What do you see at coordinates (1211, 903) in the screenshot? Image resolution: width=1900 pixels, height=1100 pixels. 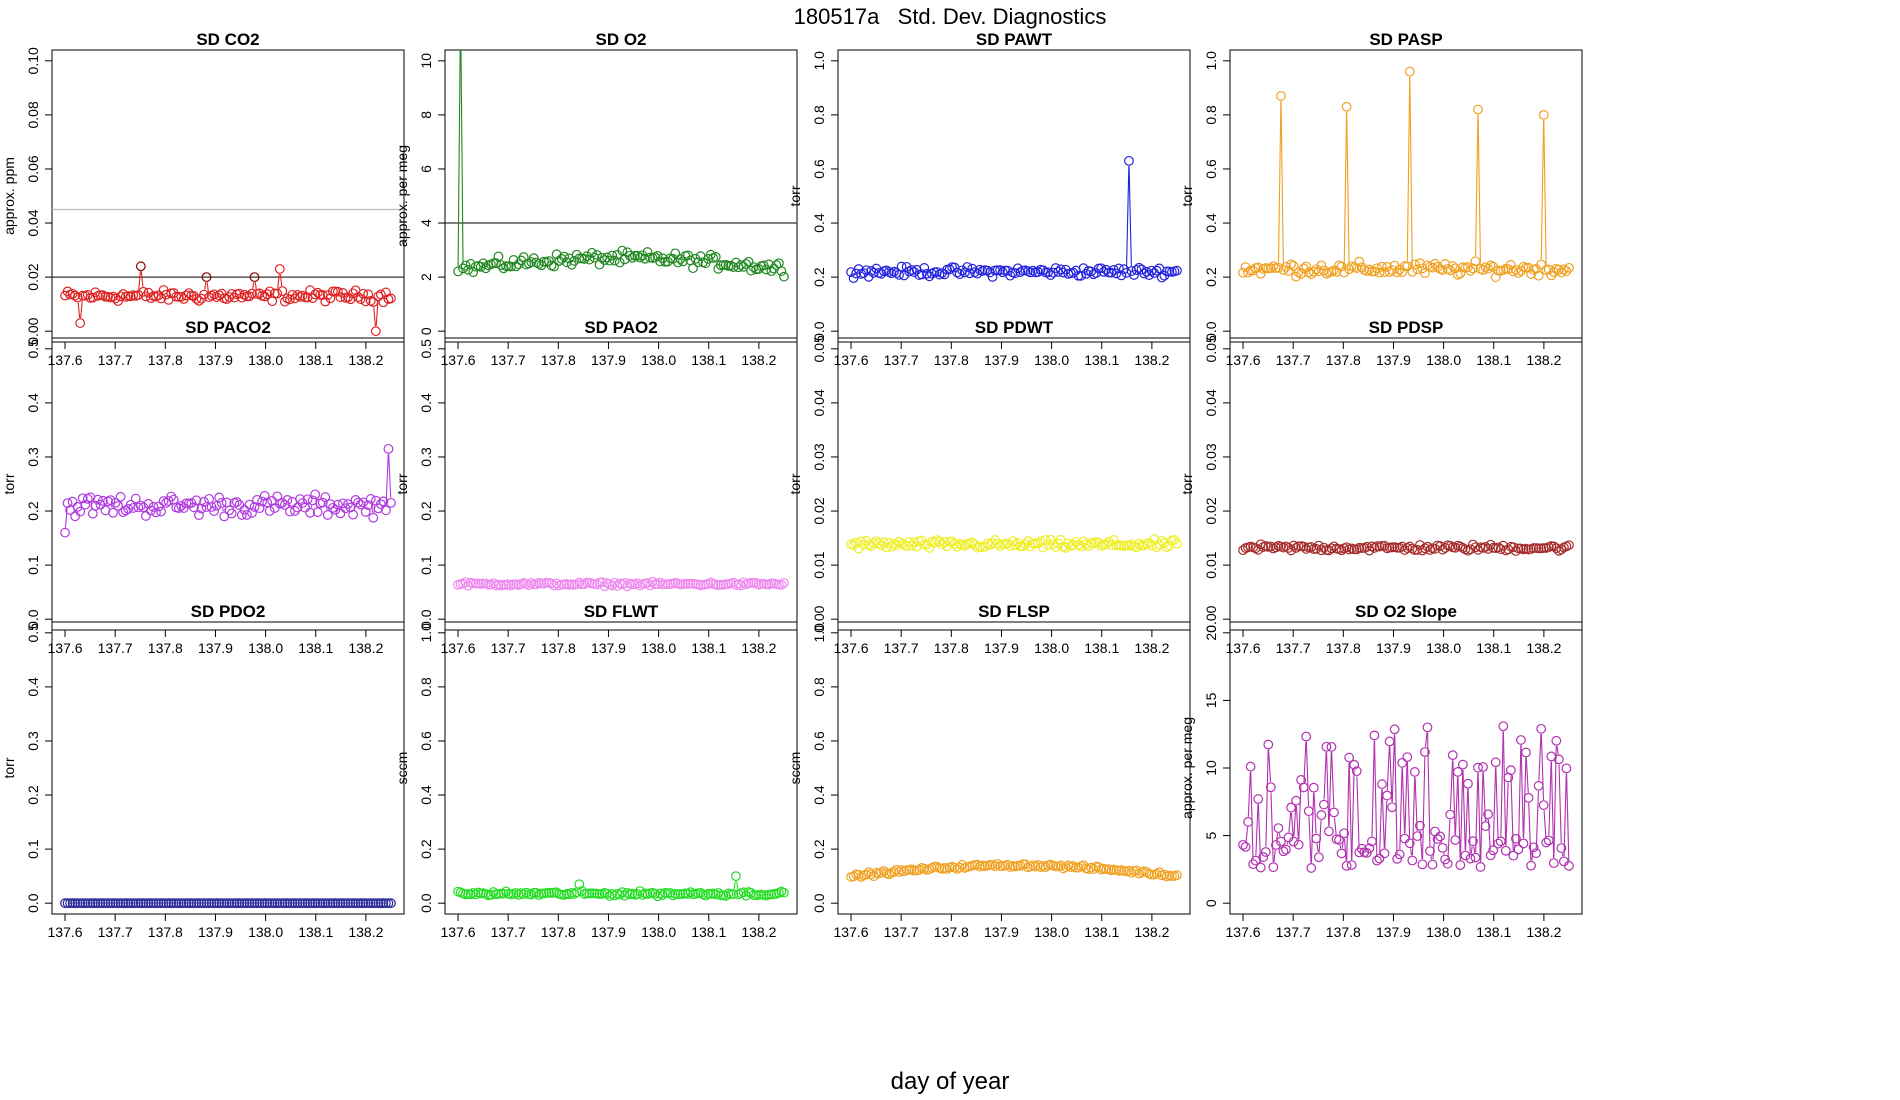 I see `y-tick-label: 0` at bounding box center [1211, 903].